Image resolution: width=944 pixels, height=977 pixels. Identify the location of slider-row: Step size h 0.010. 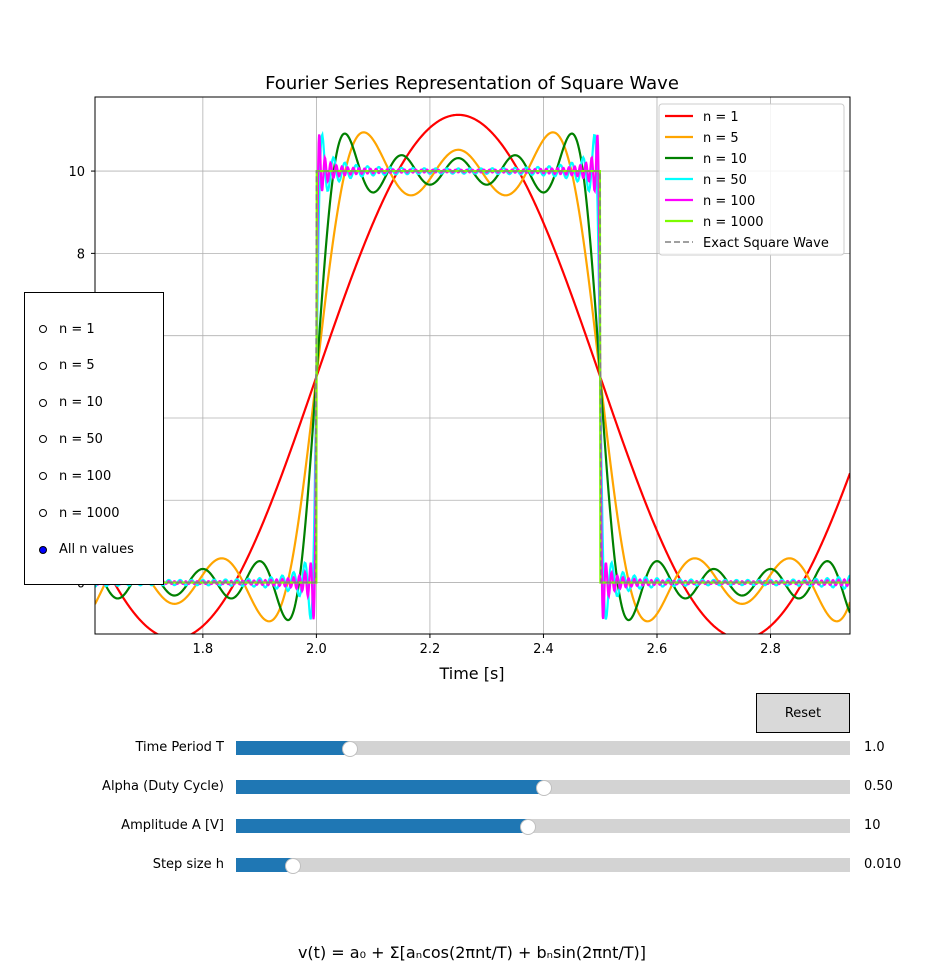
(472, 867).